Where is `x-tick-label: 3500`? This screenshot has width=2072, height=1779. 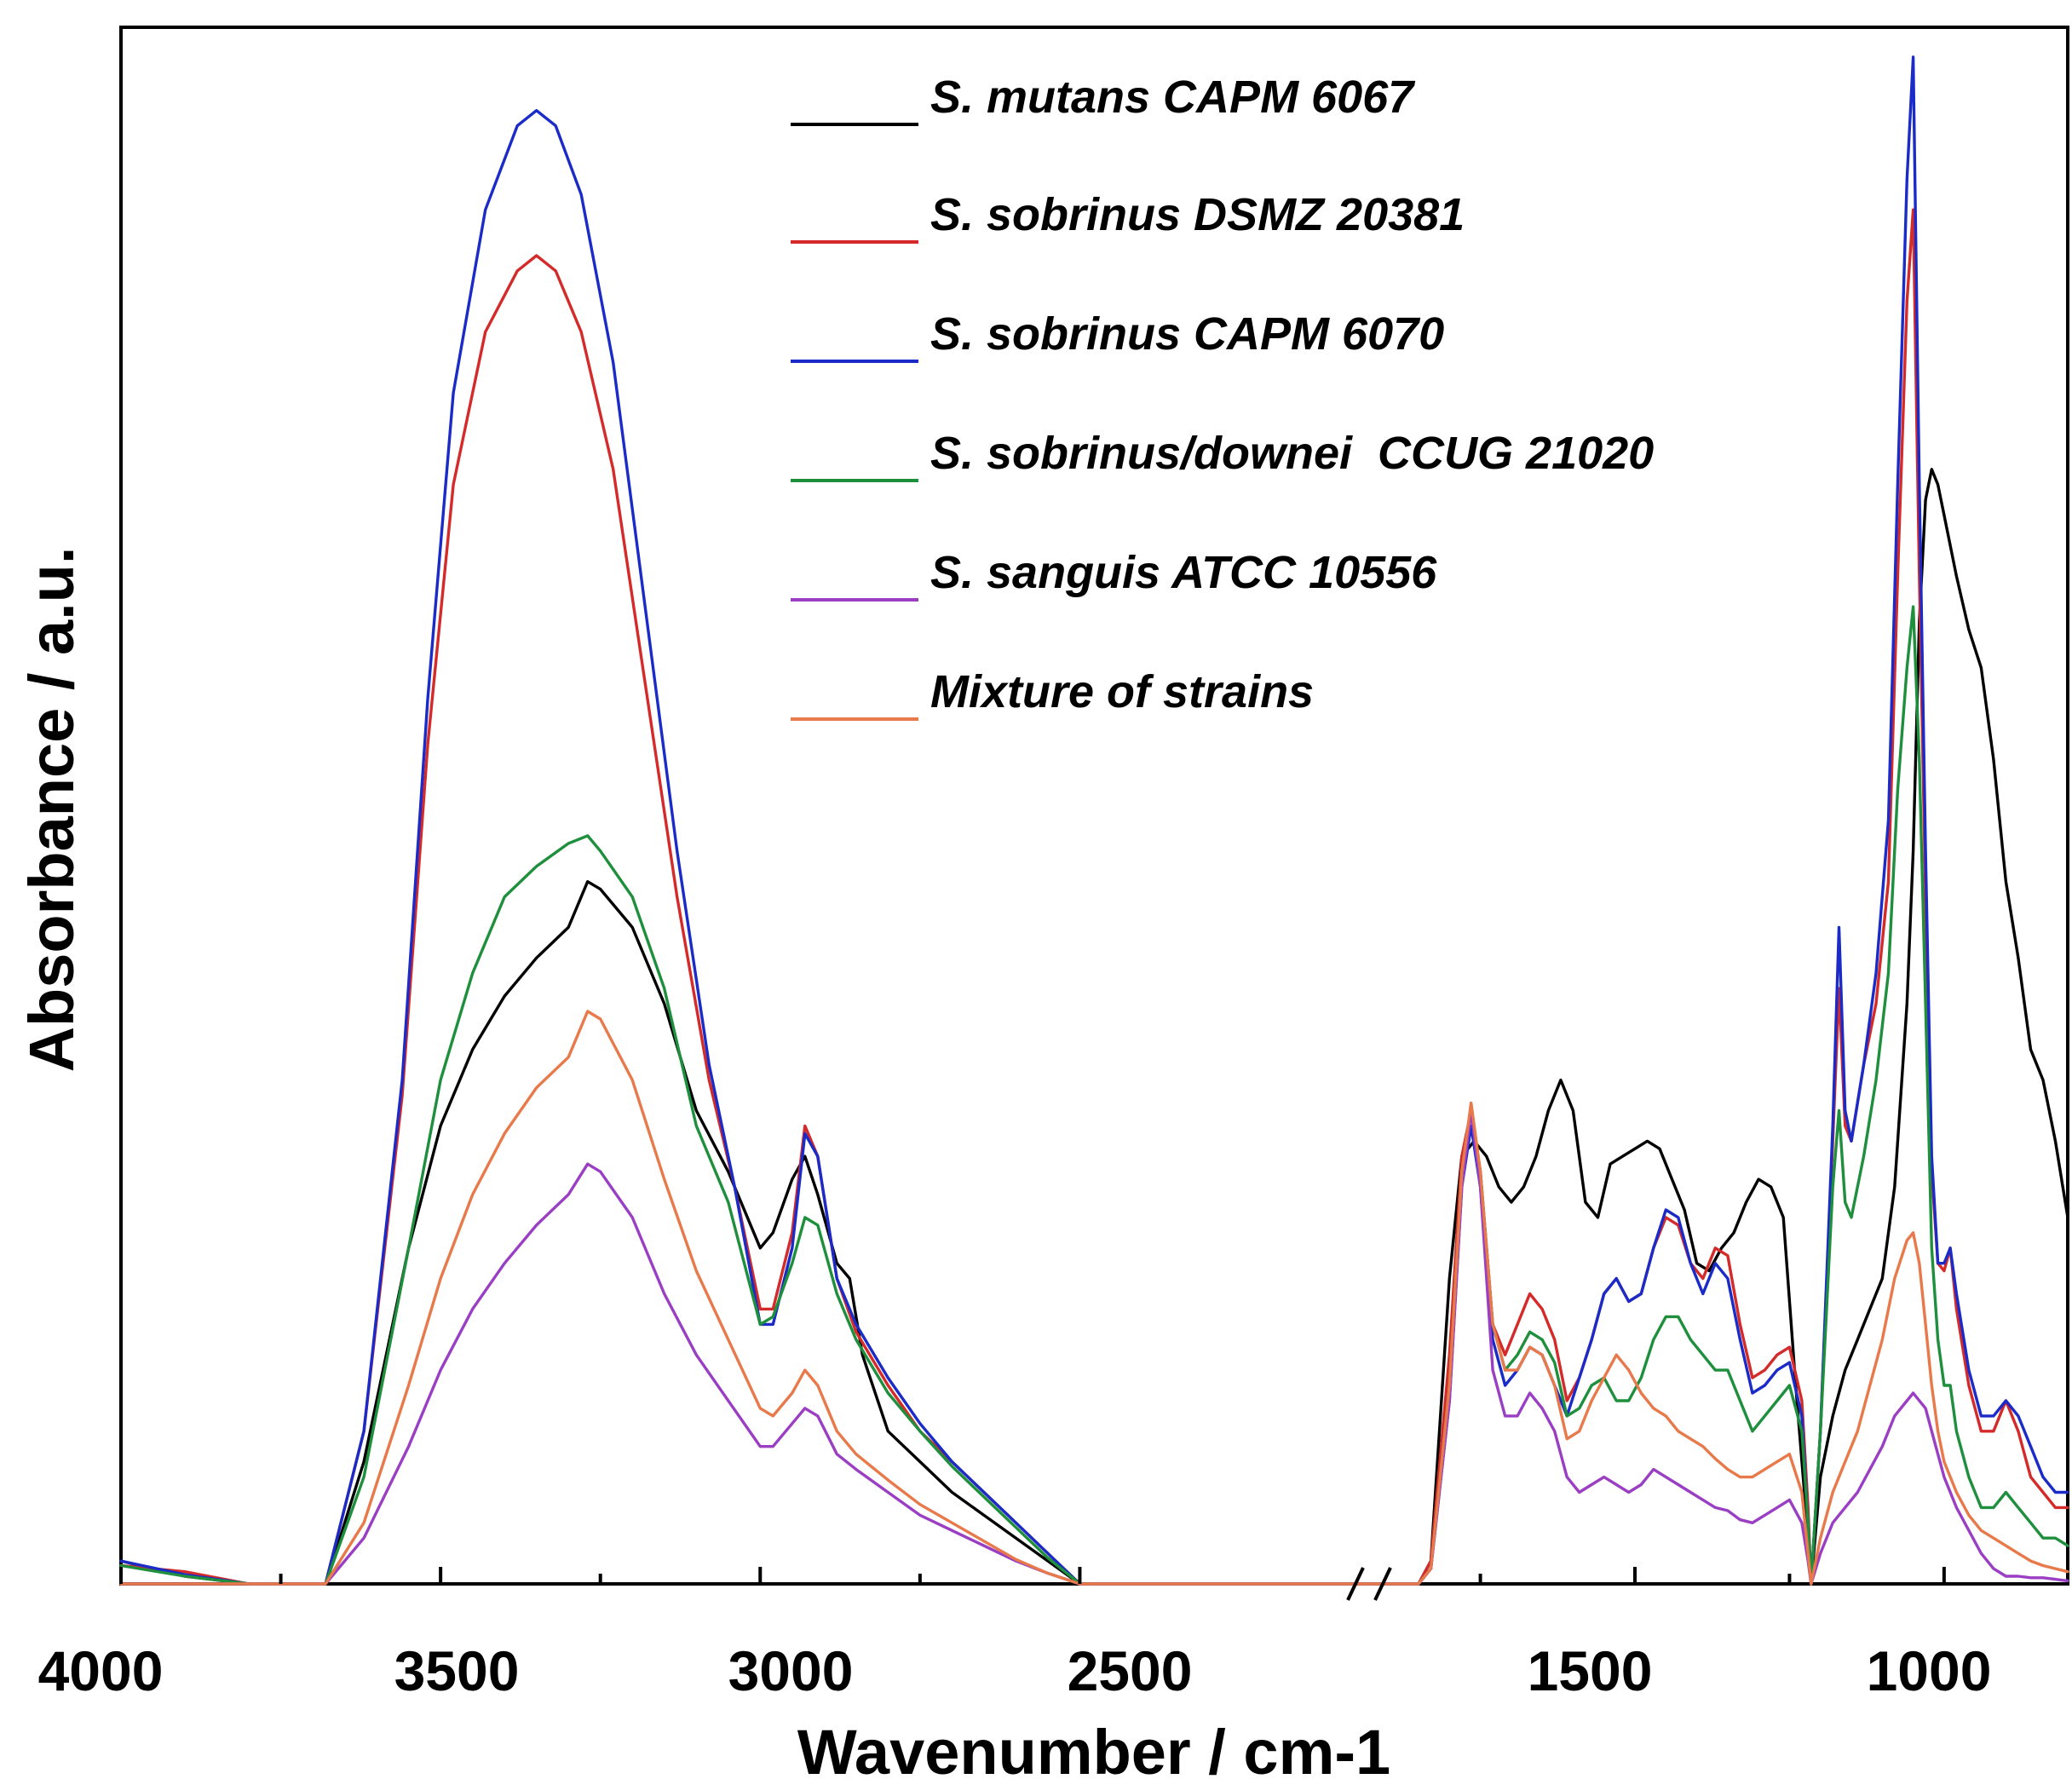
x-tick-label: 3500 is located at coordinates (457, 1670).